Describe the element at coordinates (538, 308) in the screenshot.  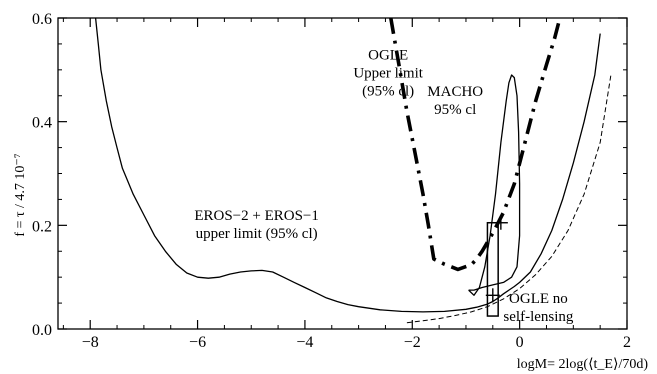
I see `annotation-4: OGLE no self-lensing` at that location.